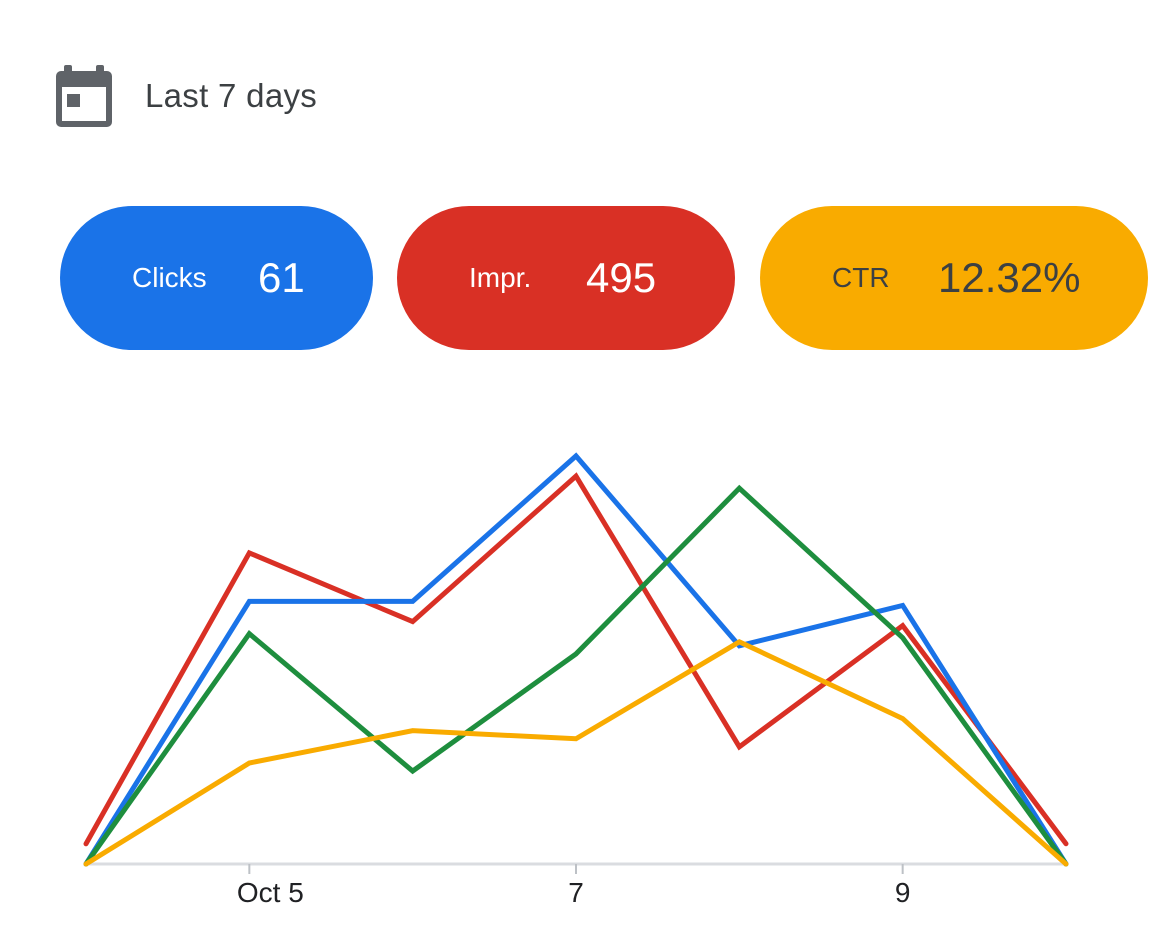 This screenshot has width=1152, height=948. Describe the element at coordinates (84, 96) in the screenshot. I see `calendar-icon` at that location.